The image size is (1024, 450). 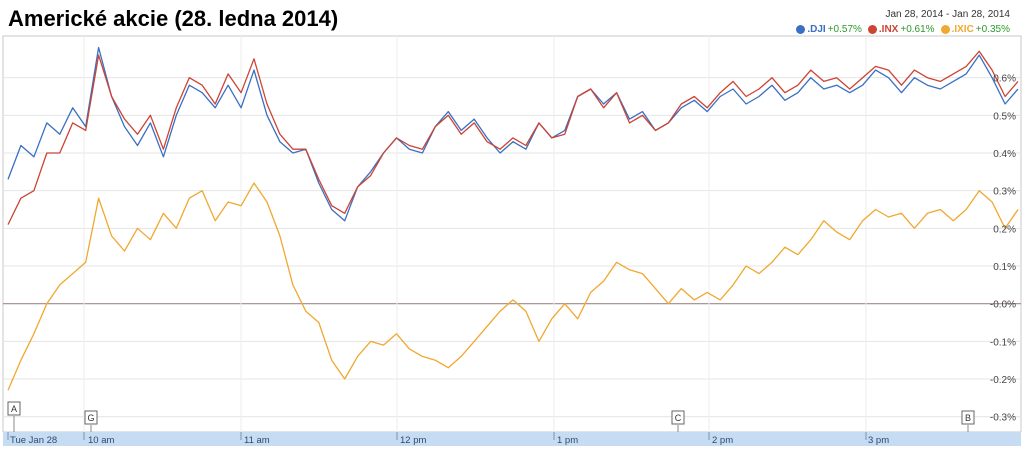 I want to click on event-markers: AG C B, so click(x=491, y=416).